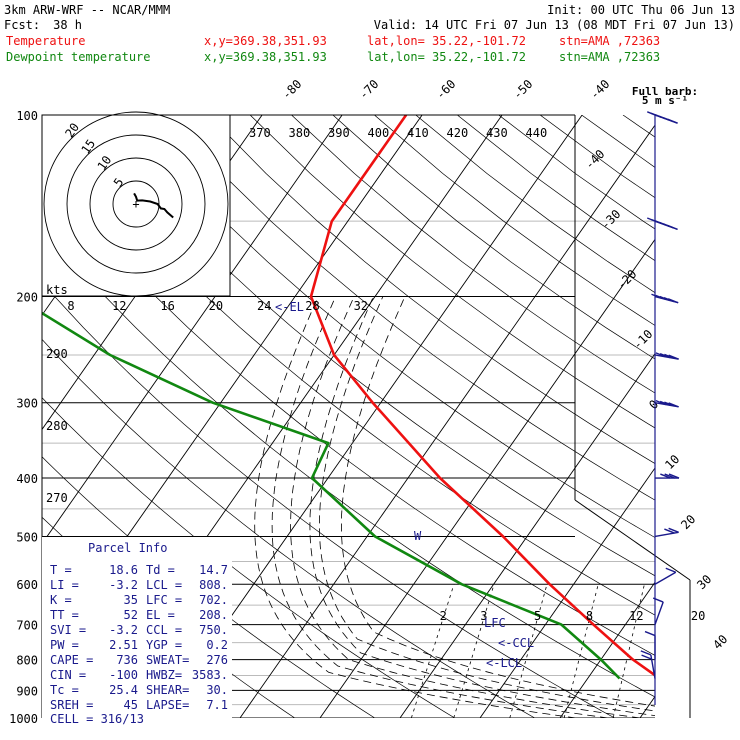 The image size is (740, 740). What do you see at coordinates (418, 133) in the screenshot?
I see `theta-label: 410` at bounding box center [418, 133].